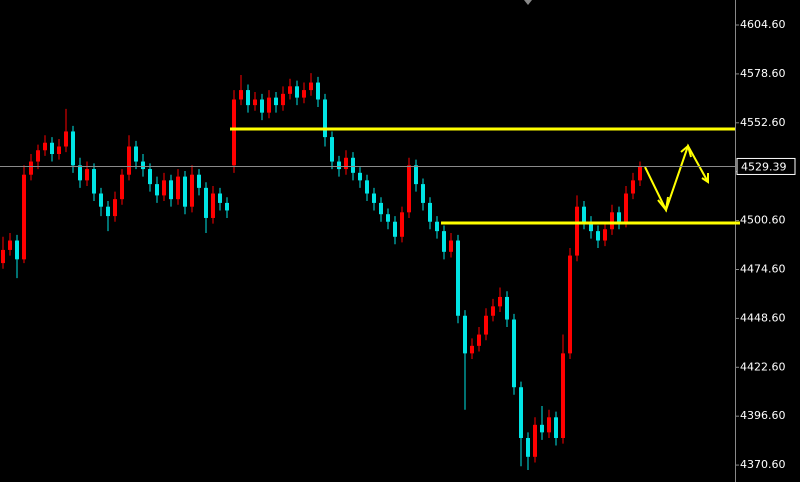 This screenshot has width=800, height=482. I want to click on y-tick-label: 4370.60, so click(763, 464).